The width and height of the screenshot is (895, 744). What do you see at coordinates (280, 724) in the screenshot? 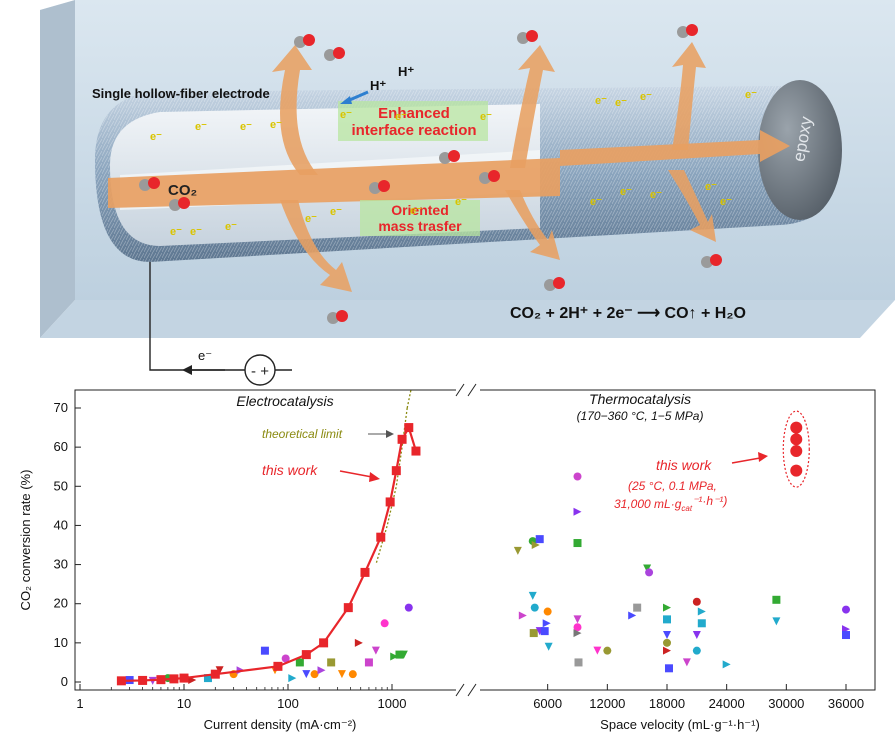
I see `left-x-axis-label: Current density (mA·cm⁻²)` at bounding box center [280, 724].